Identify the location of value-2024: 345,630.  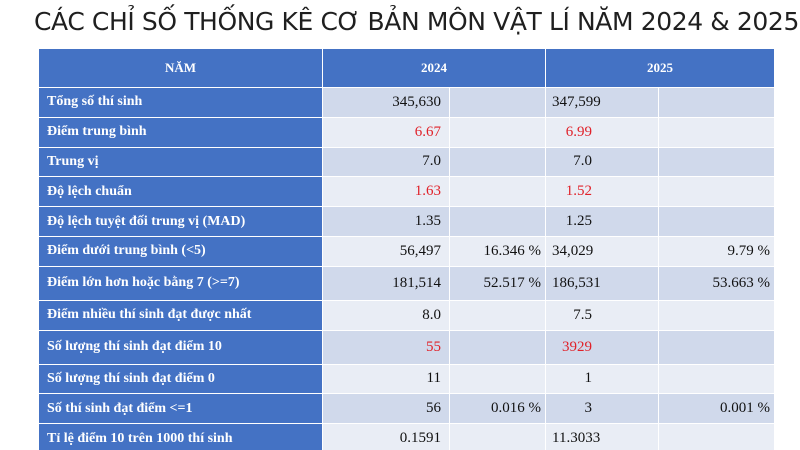
(386, 102).